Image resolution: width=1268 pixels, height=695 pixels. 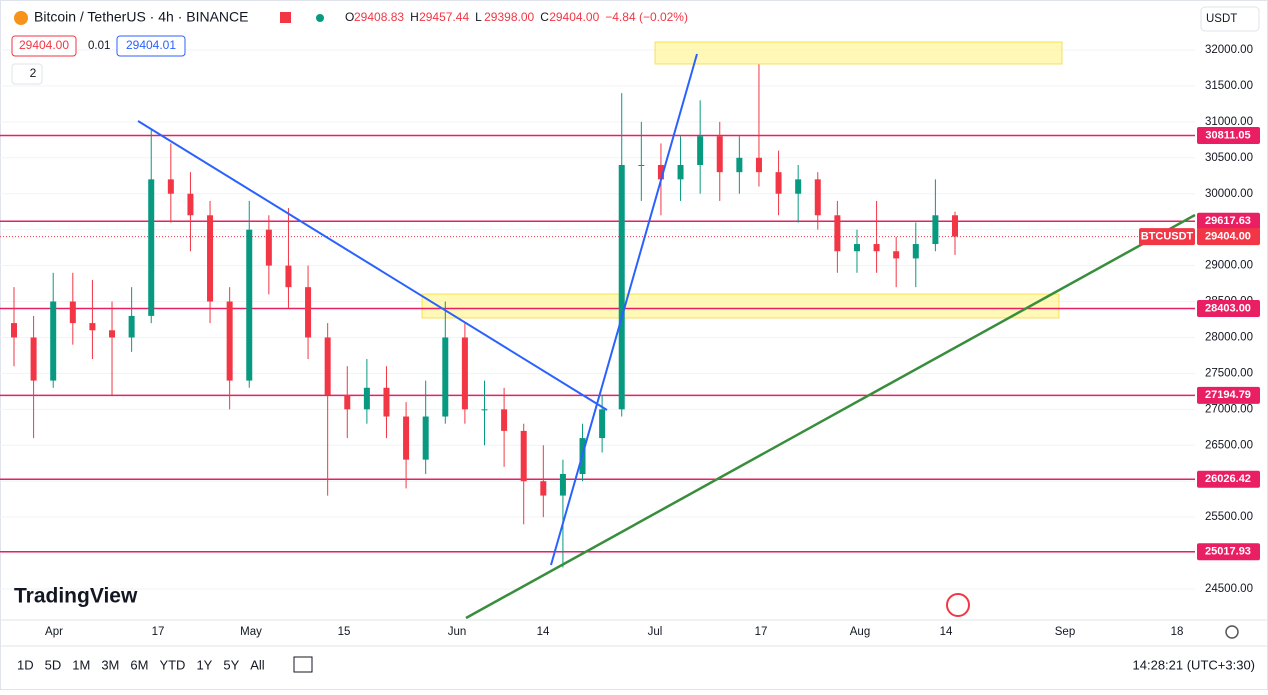 I want to click on time-label: Apr, so click(x=54, y=632).